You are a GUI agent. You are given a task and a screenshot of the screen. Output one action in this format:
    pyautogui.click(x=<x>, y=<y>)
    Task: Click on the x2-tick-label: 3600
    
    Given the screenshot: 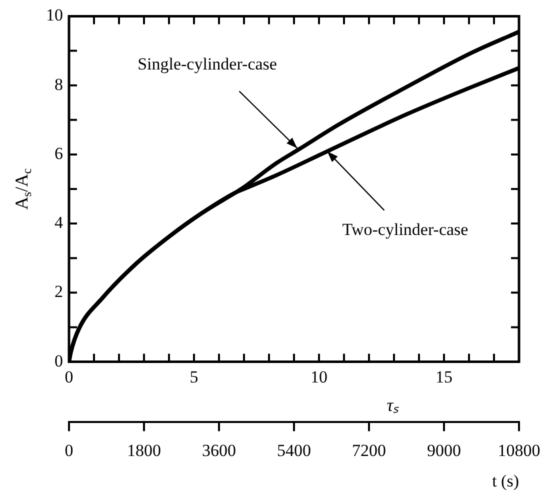 What is the action you would take?
    pyautogui.click(x=219, y=450)
    